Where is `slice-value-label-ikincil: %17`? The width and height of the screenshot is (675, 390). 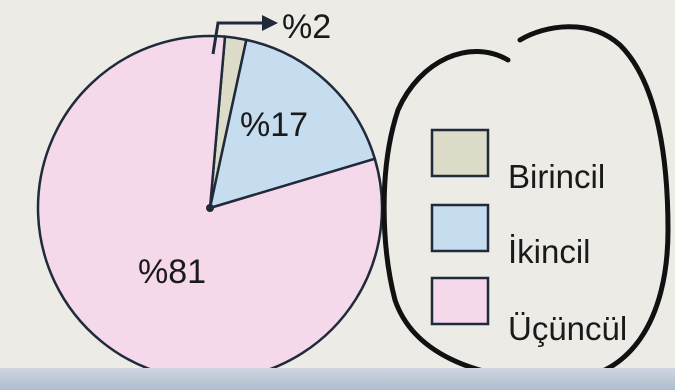
slice-value-label-ikincil: %17 is located at coordinates (274, 125).